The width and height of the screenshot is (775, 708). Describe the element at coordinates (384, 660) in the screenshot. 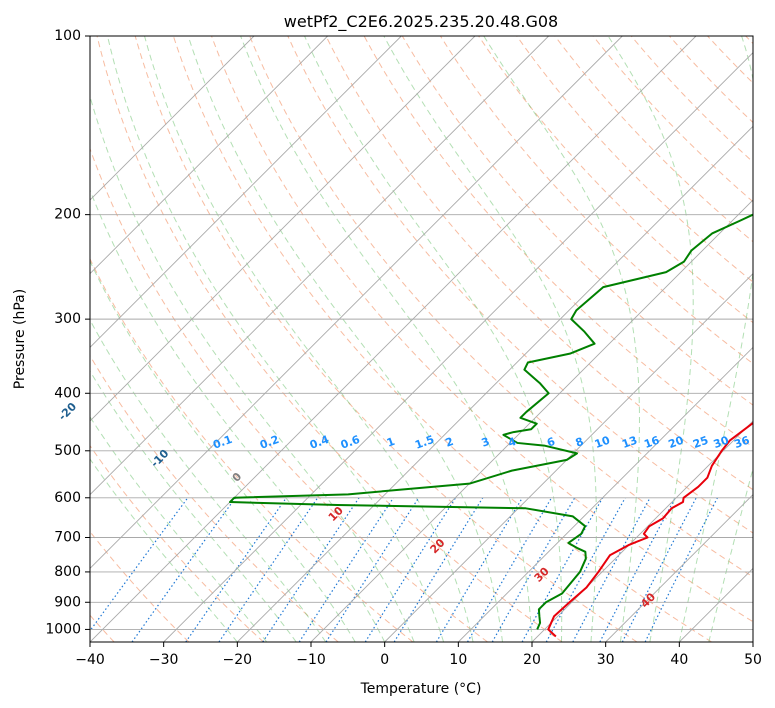

I see `x-tick-label: 0` at that location.